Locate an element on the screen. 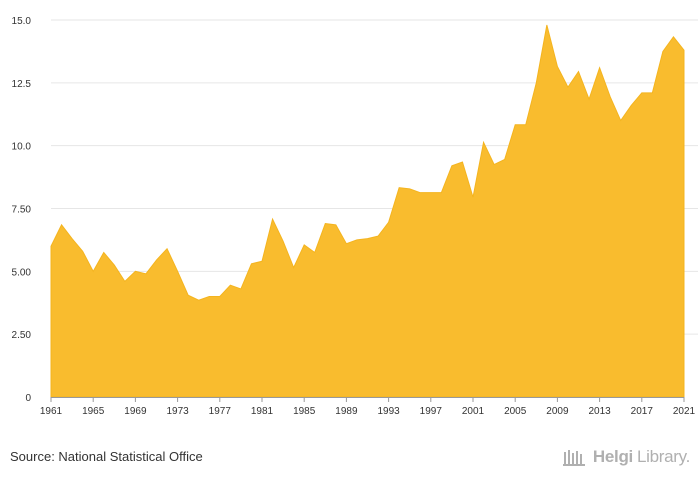 This screenshot has height=483, width=700. library-icon is located at coordinates (573, 458).